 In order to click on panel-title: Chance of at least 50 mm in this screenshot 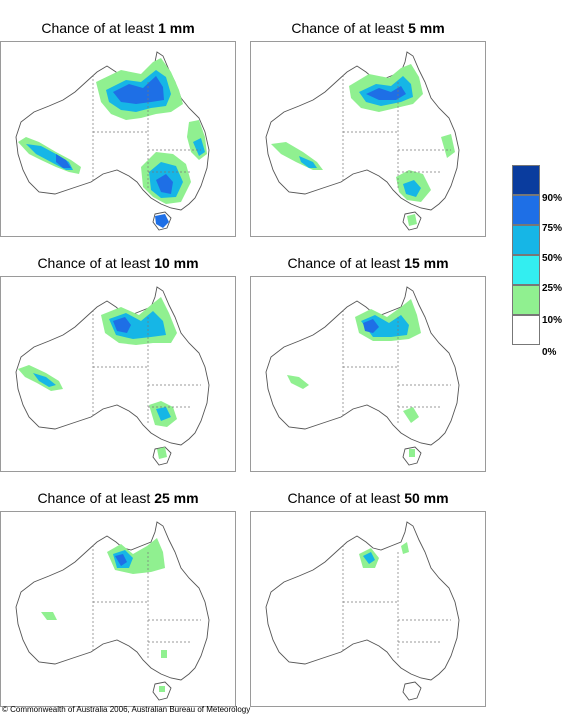, I will do `click(368, 498)`.